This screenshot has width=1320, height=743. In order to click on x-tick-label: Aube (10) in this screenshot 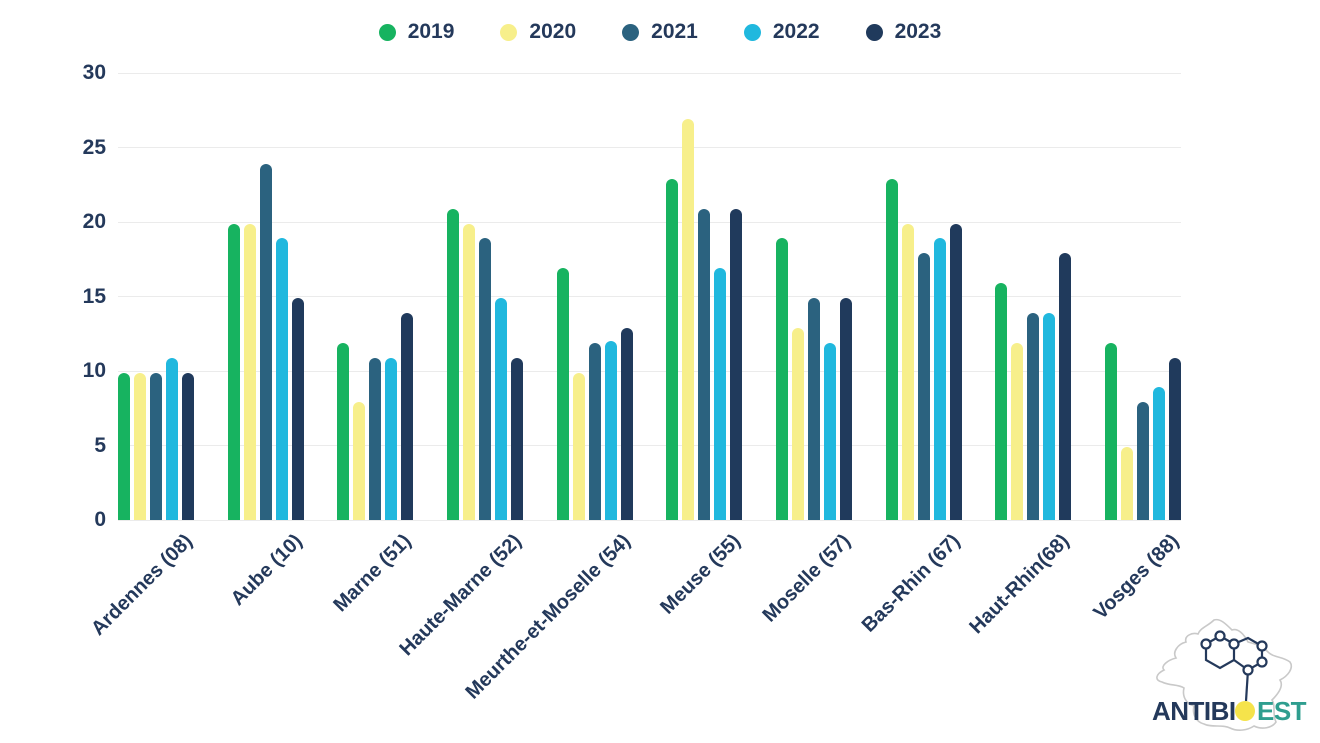, I will do `click(266, 570)`.